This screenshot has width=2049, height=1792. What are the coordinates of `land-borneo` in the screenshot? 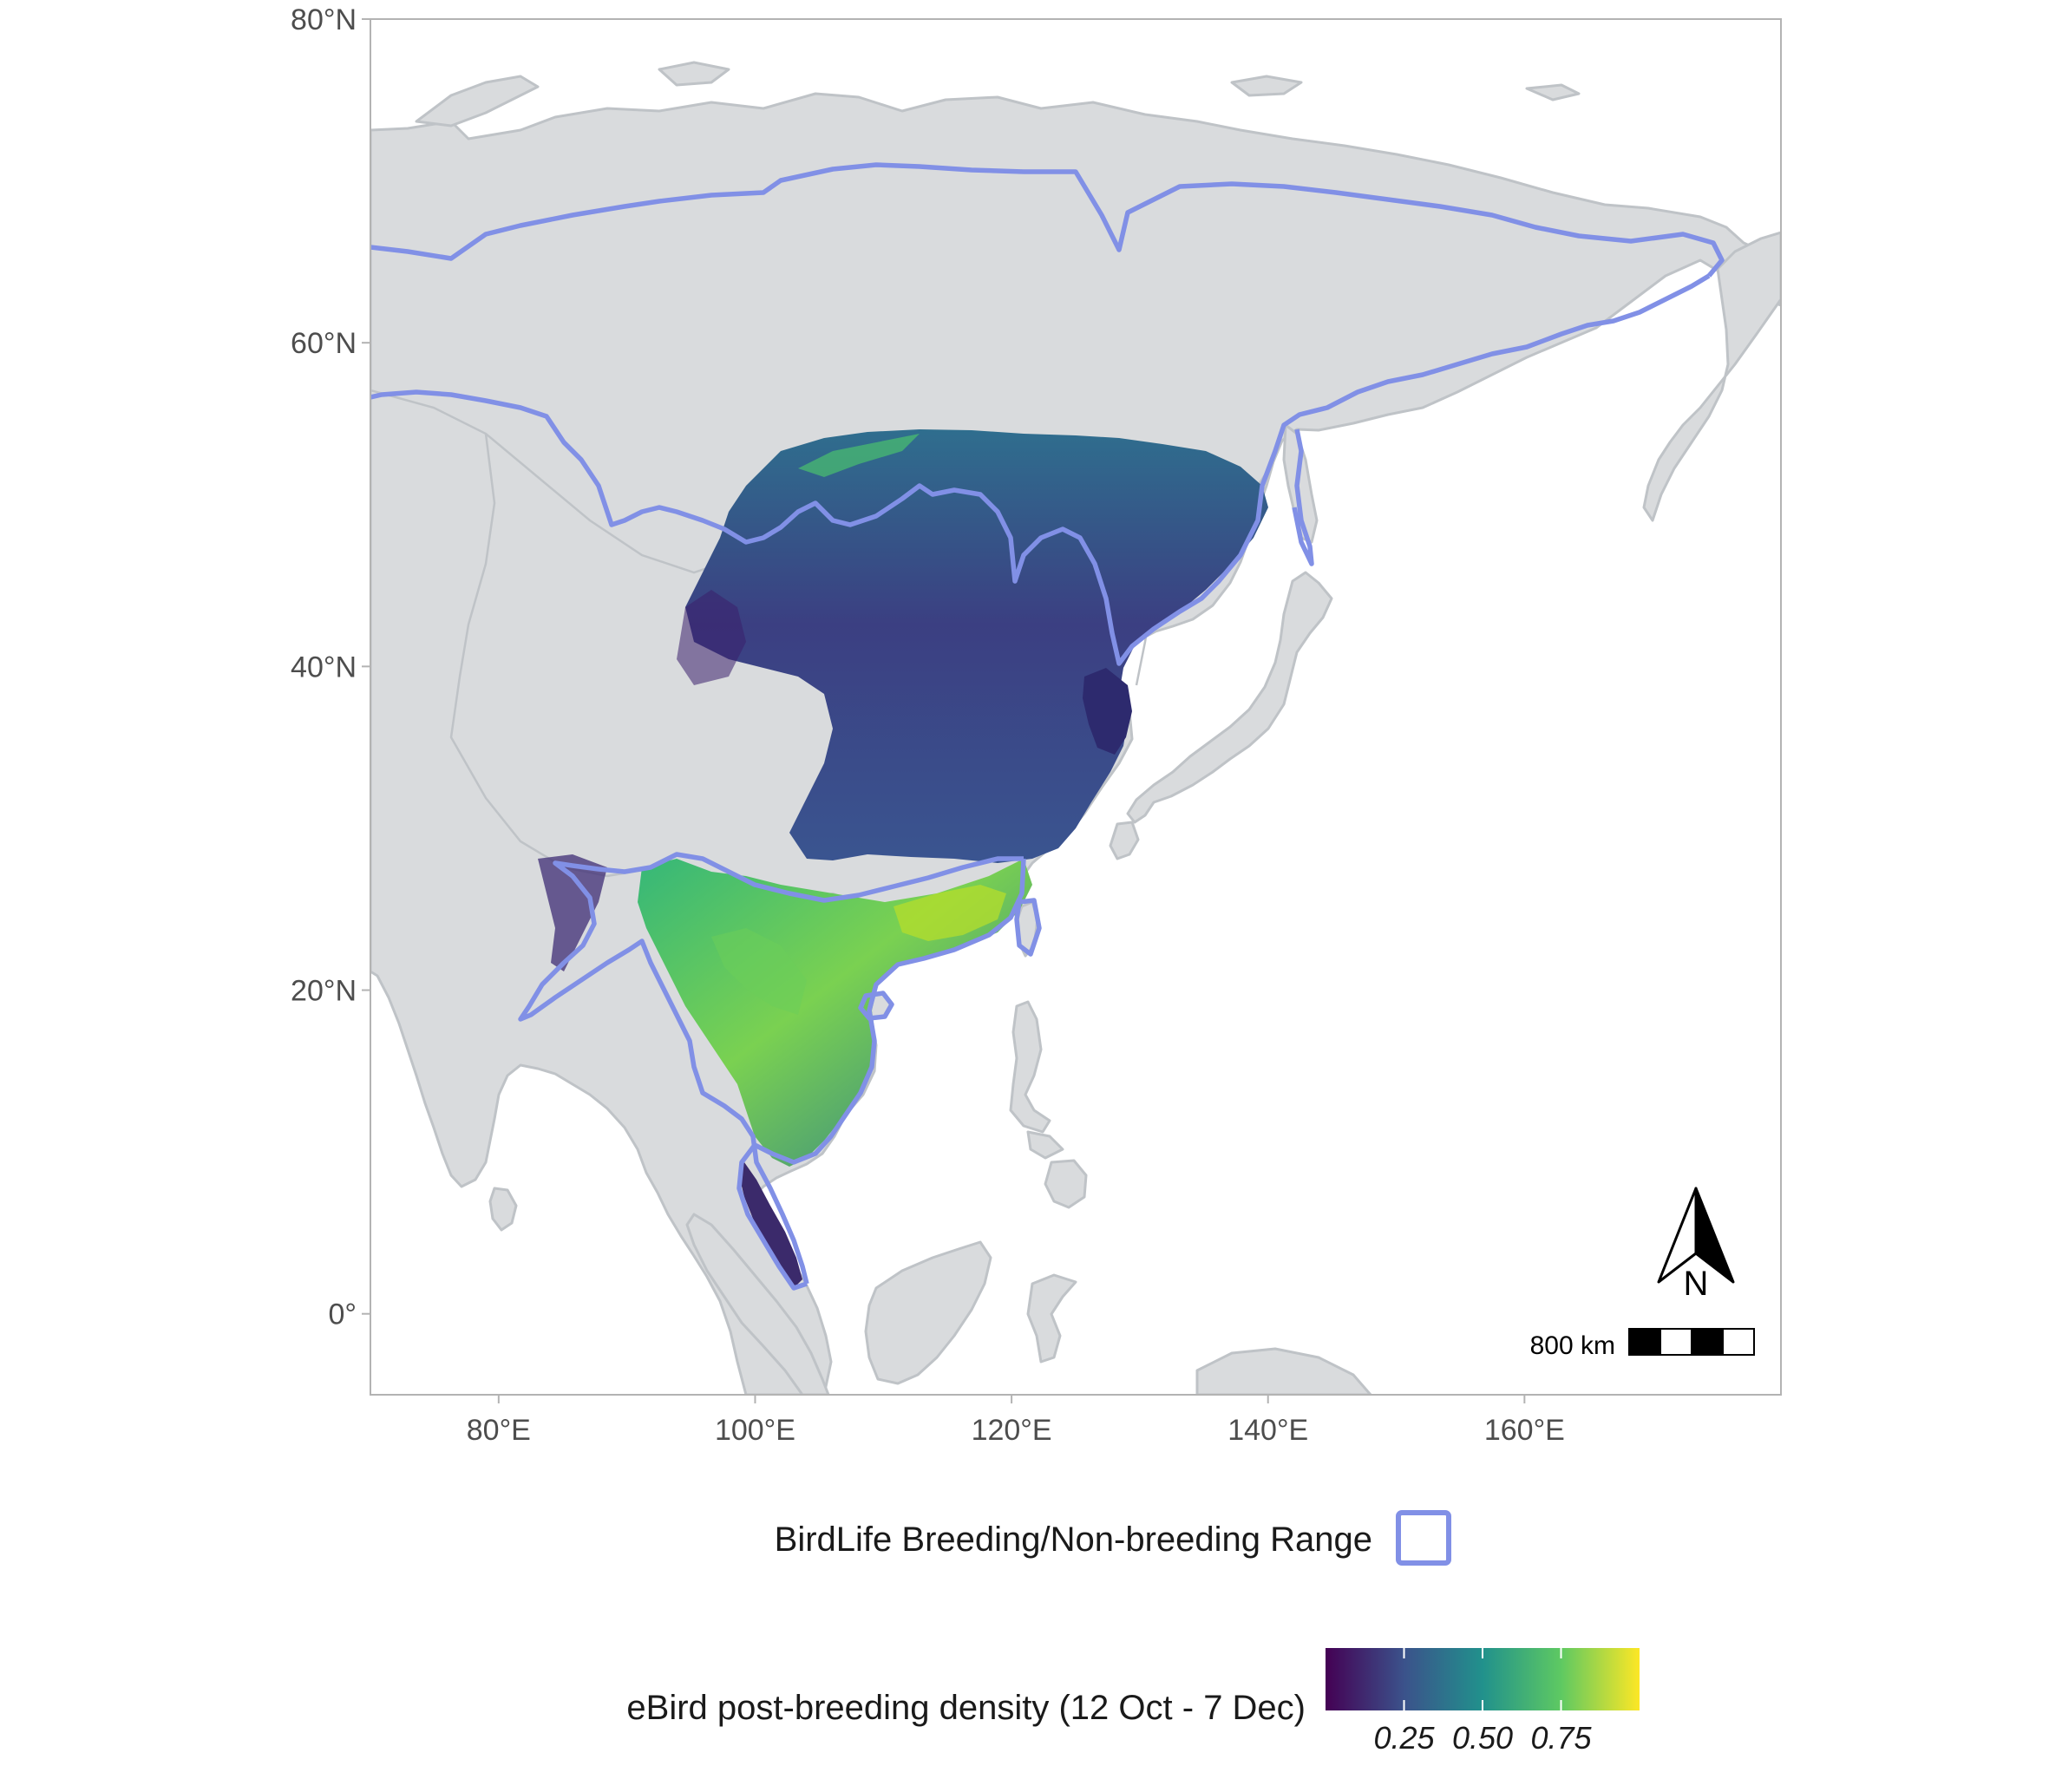 It's located at (928, 1313).